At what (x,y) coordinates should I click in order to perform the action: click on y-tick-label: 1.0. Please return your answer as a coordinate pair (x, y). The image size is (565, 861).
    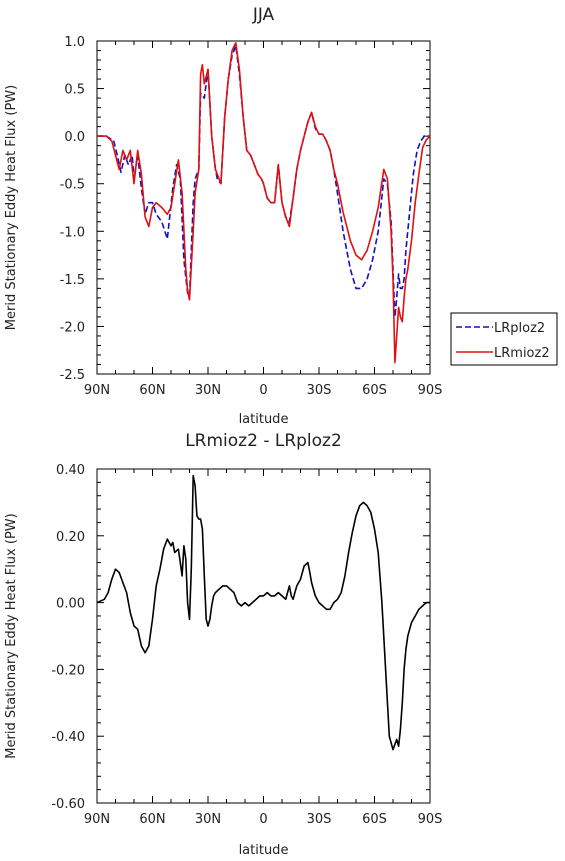
    Looking at the image, I should click on (74, 42).